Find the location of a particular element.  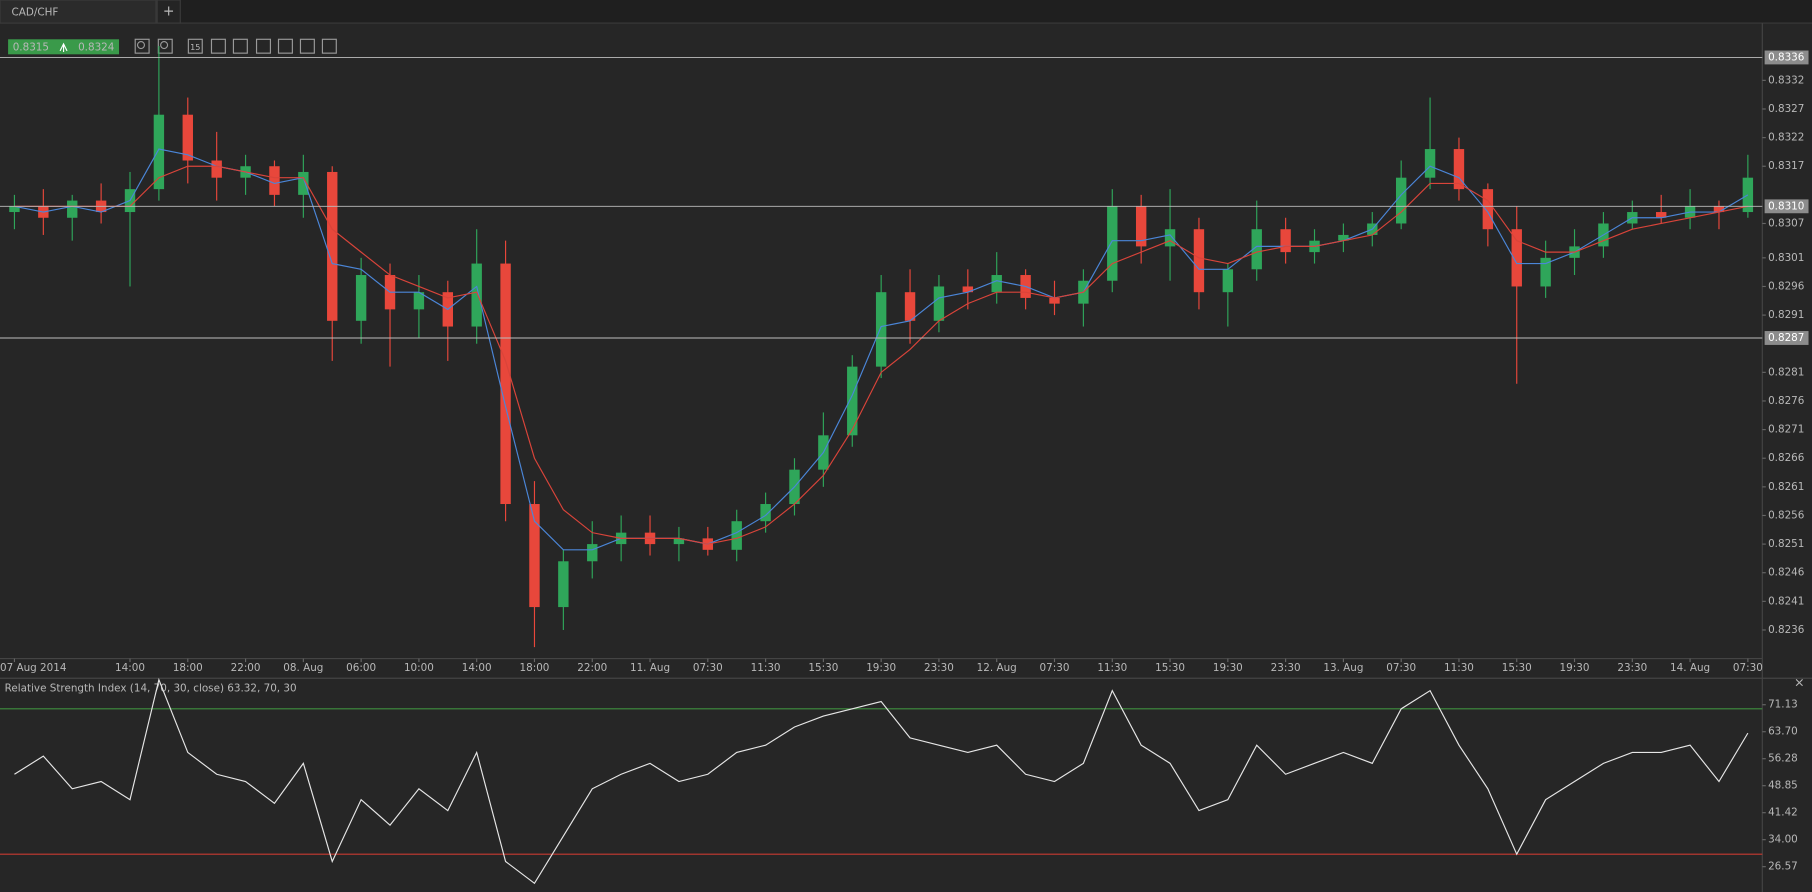

toolbar: 15 is located at coordinates (235, 46).